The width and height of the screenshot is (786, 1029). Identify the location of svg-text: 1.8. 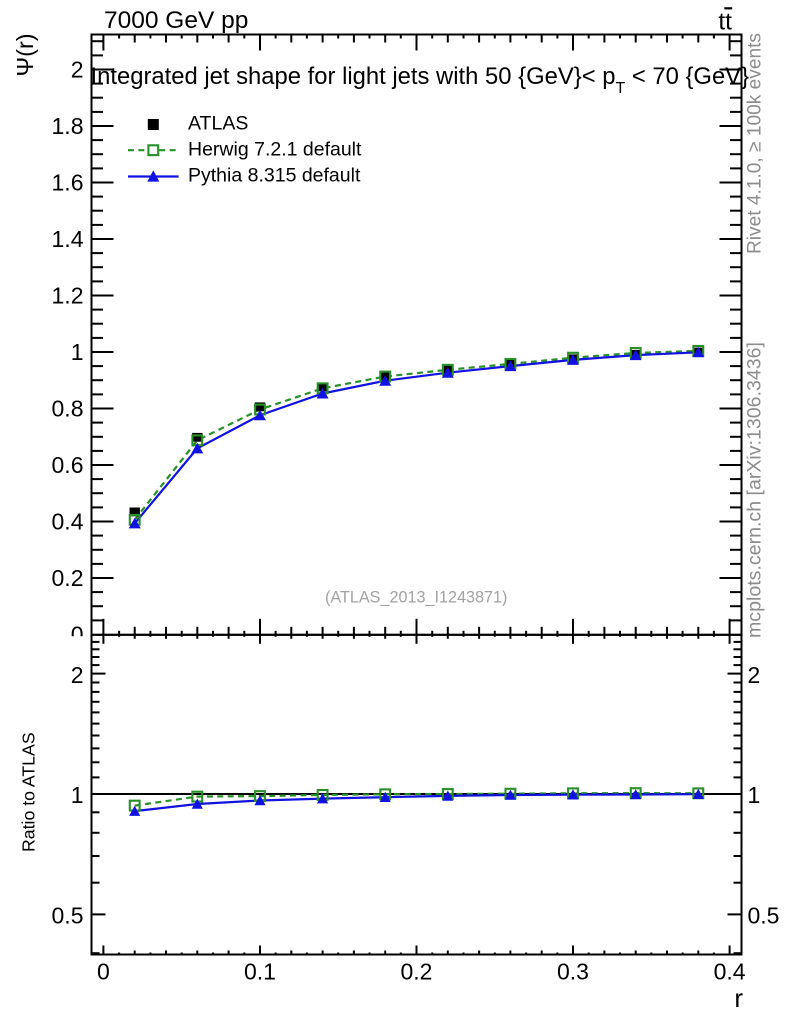
(68, 126).